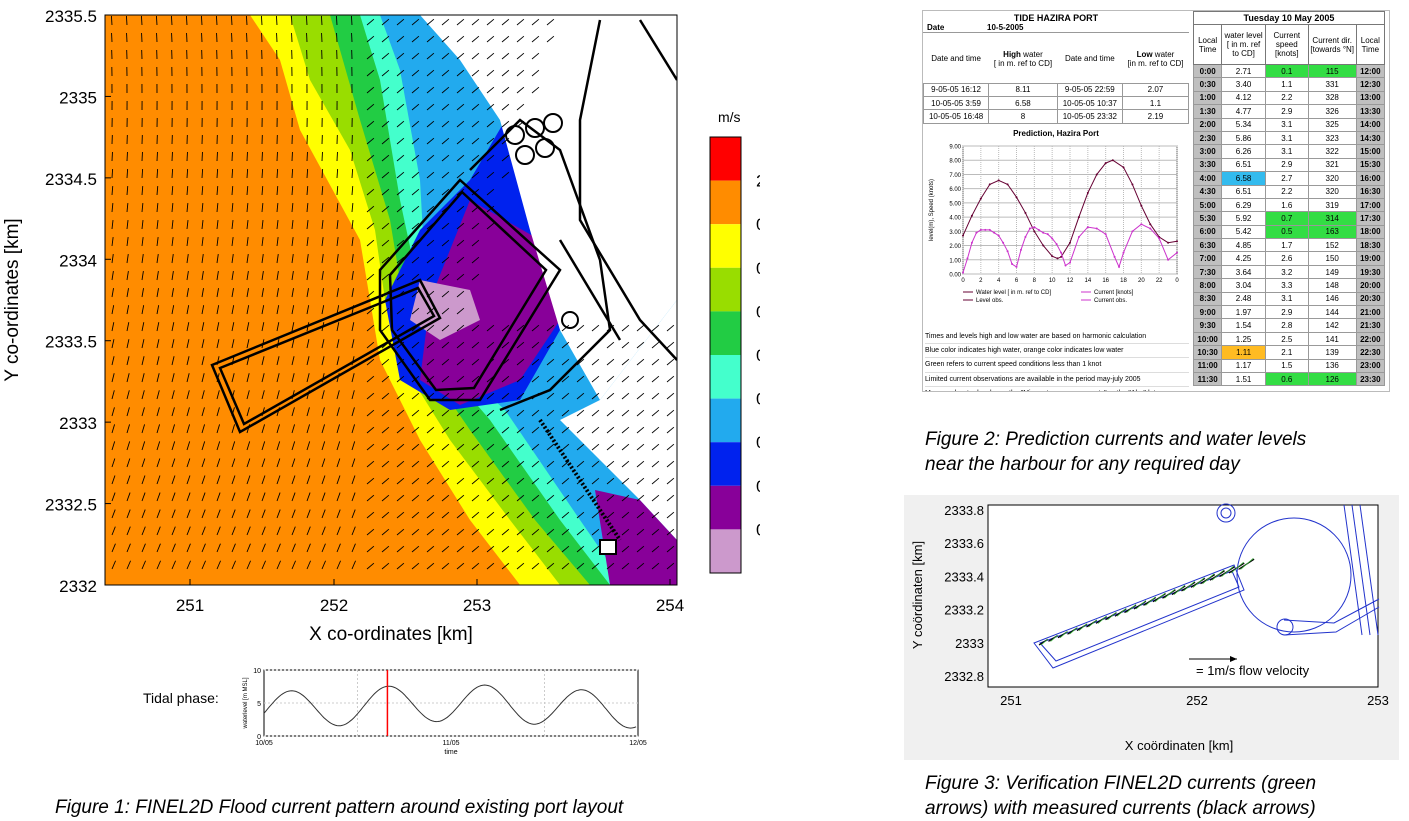  What do you see at coordinates (1089, 59) in the screenshot?
I see `col-dt2: Date and time` at bounding box center [1089, 59].